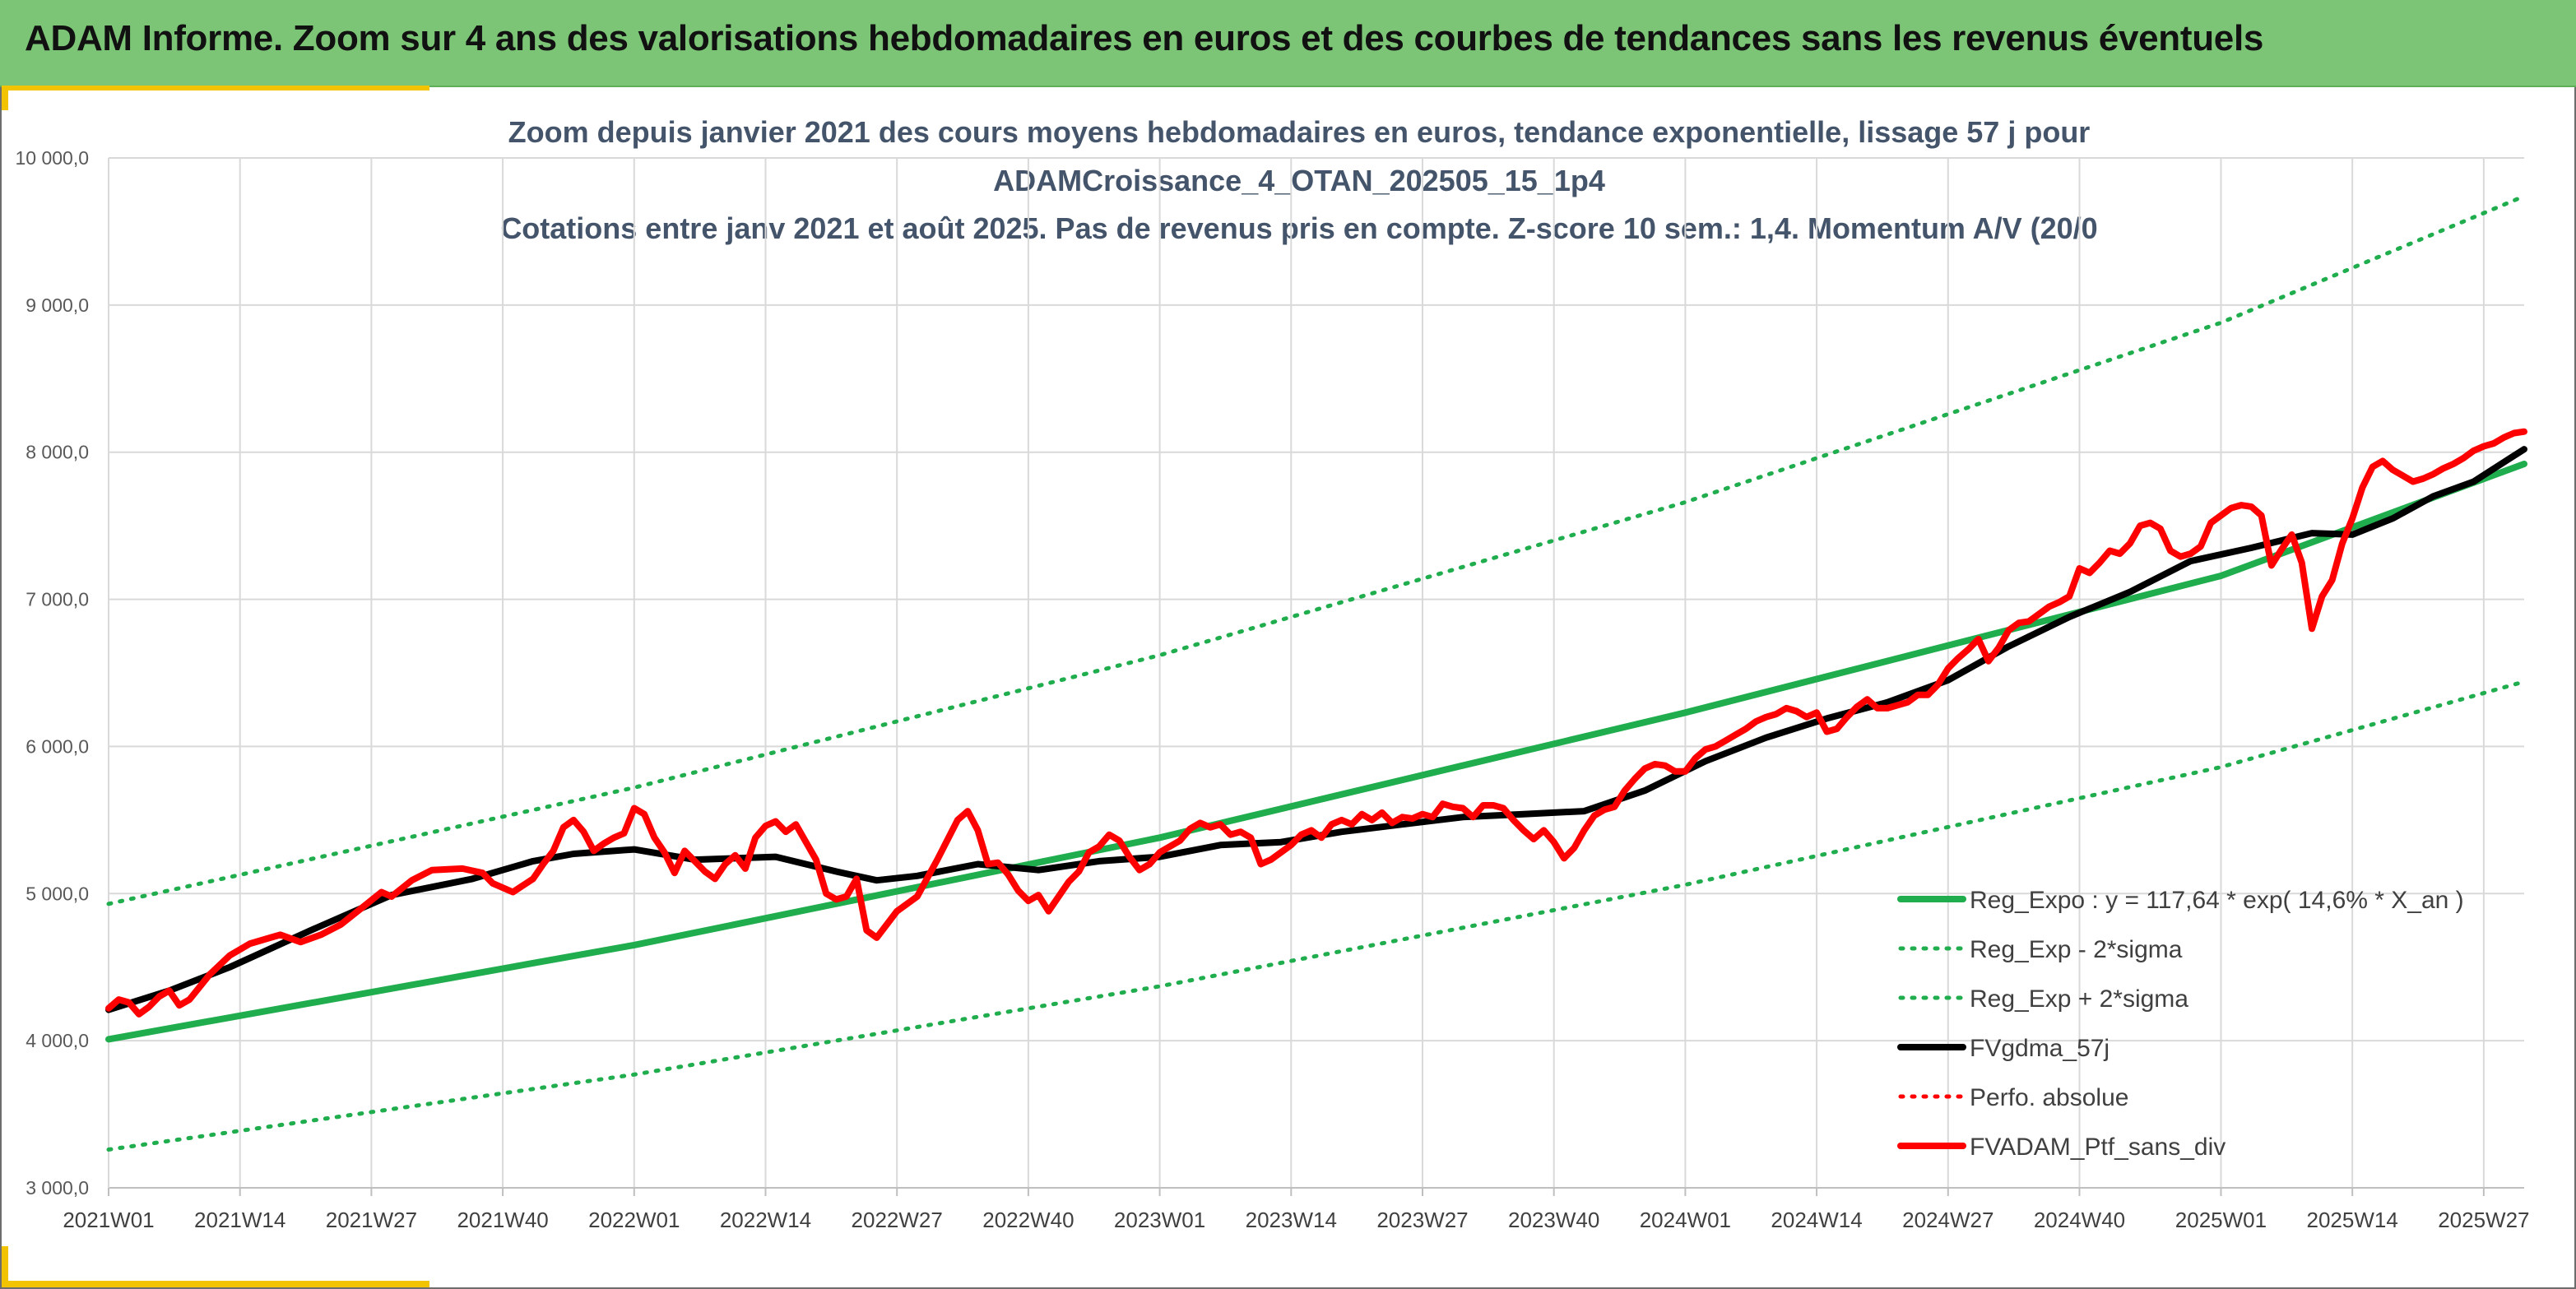  Describe the element at coordinates (2098, 1147) in the screenshot. I see `legend-label: FVADAM_Ptf_sans_div` at that location.